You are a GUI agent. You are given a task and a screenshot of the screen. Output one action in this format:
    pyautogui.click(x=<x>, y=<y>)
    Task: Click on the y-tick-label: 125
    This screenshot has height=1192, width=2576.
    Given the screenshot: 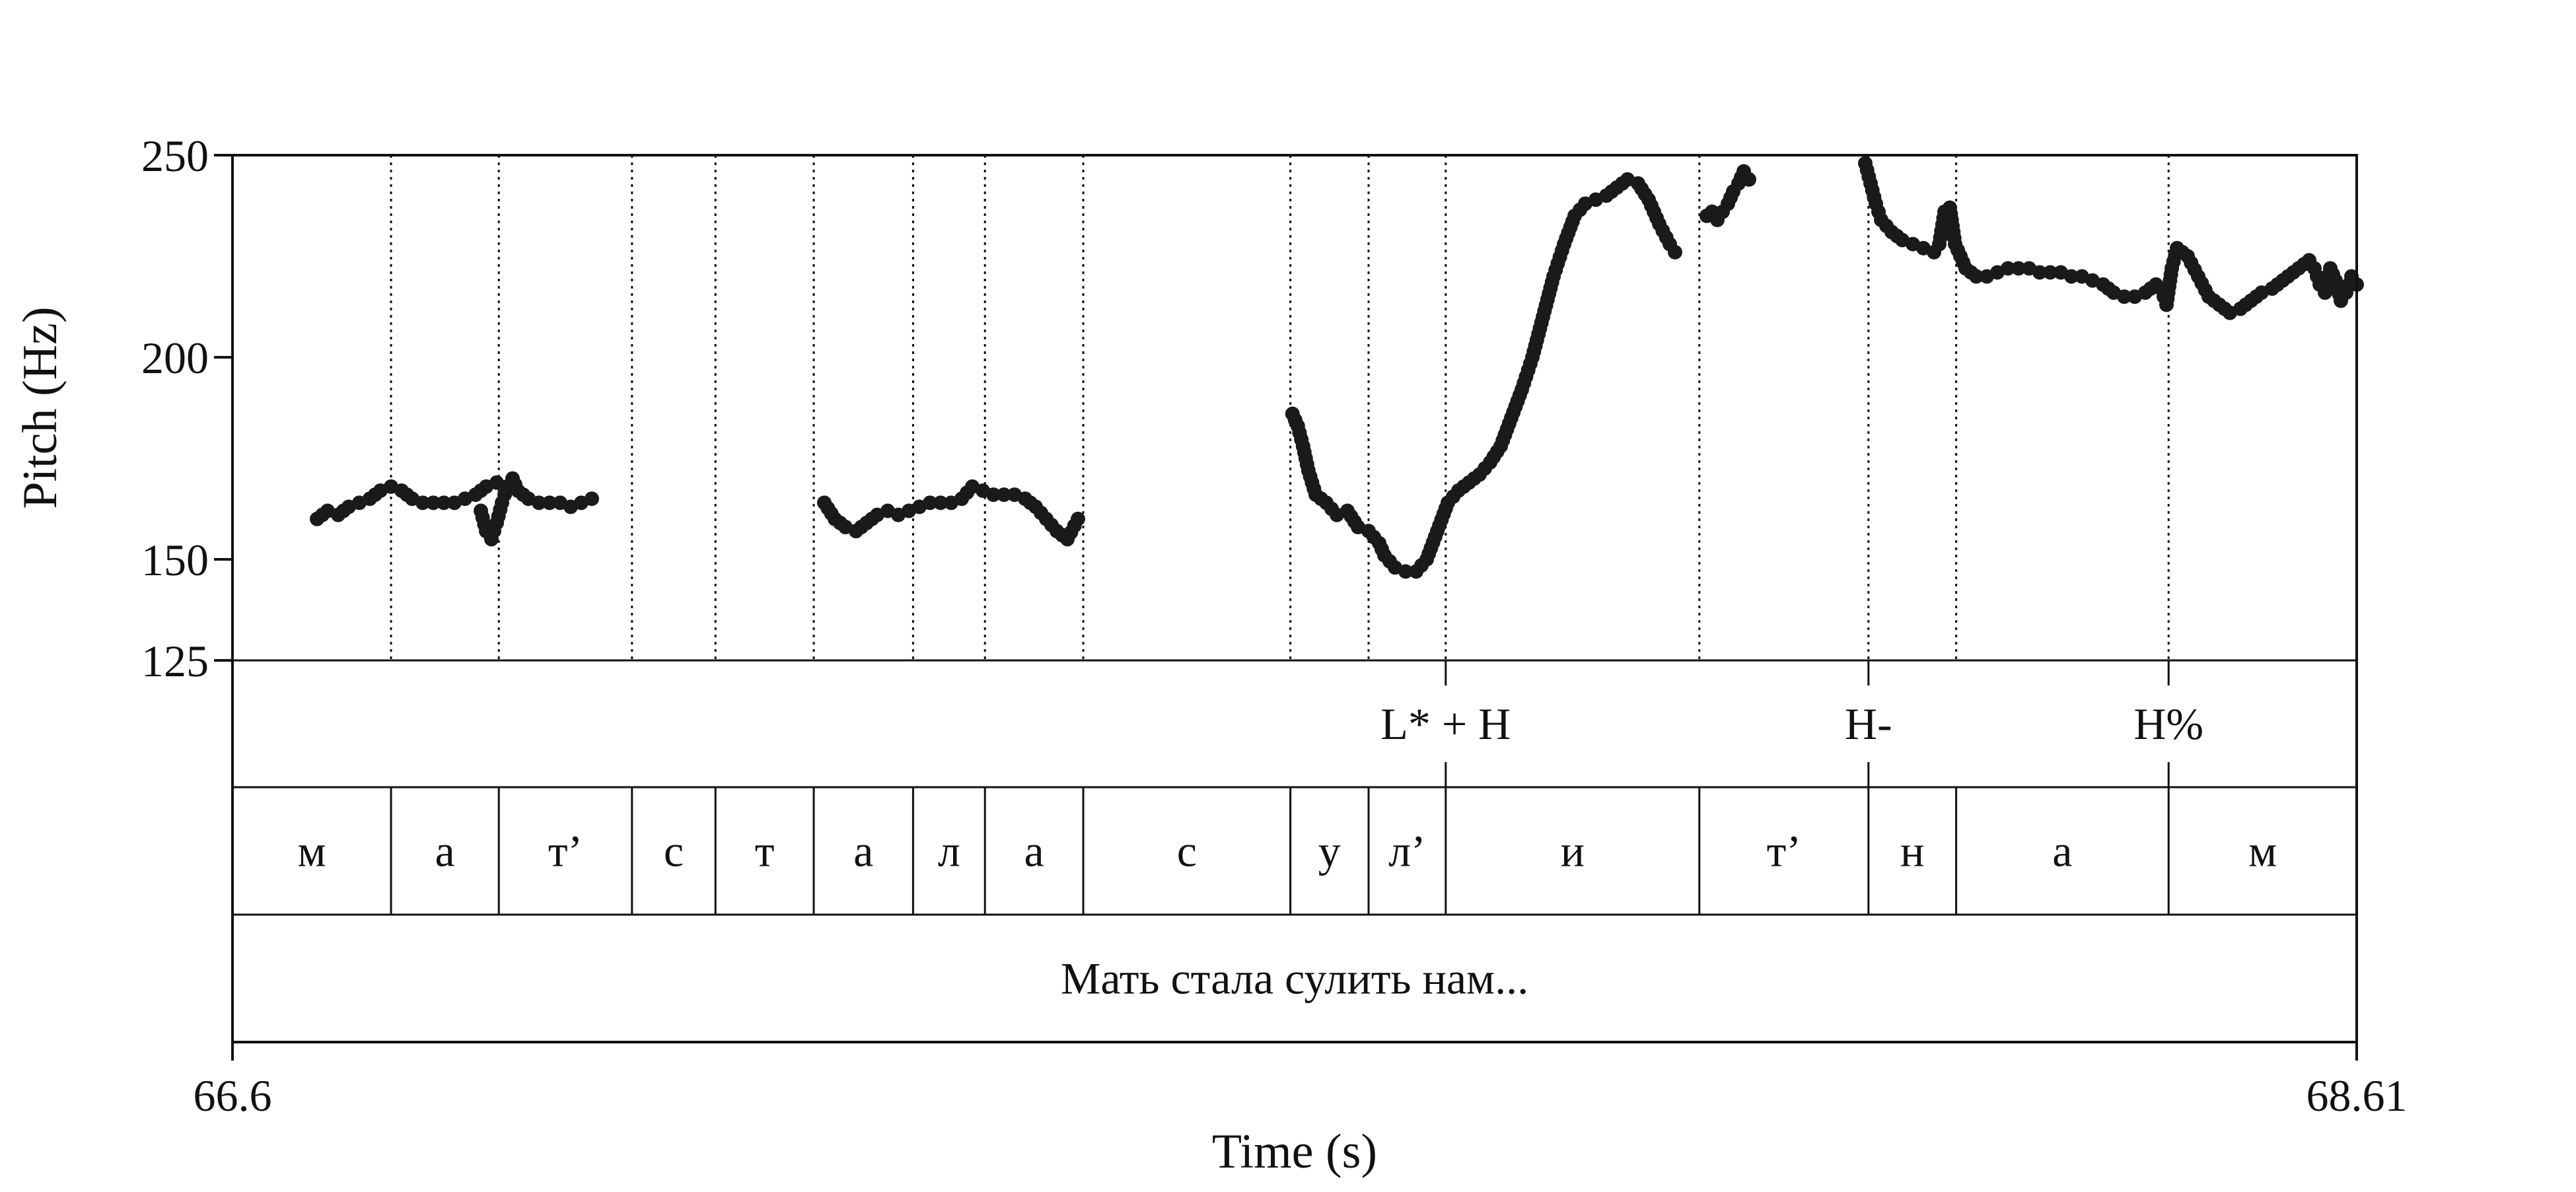 What is the action you would take?
    pyautogui.click(x=175, y=661)
    